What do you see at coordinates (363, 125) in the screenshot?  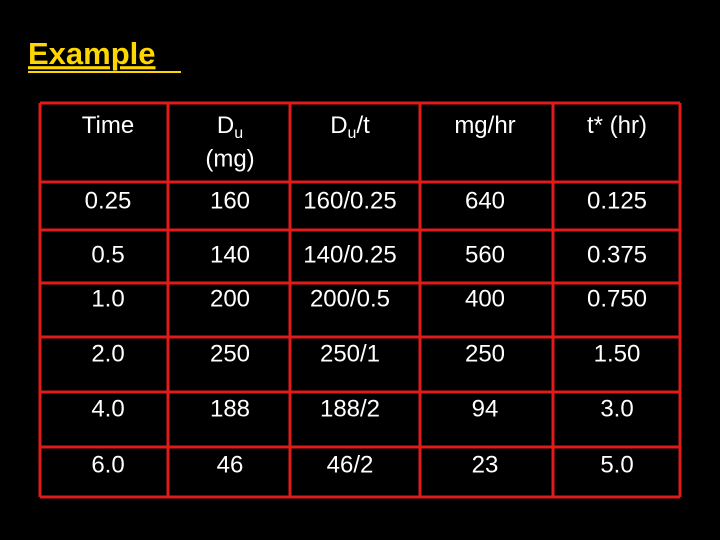 I see `header-suffix: /t` at bounding box center [363, 125].